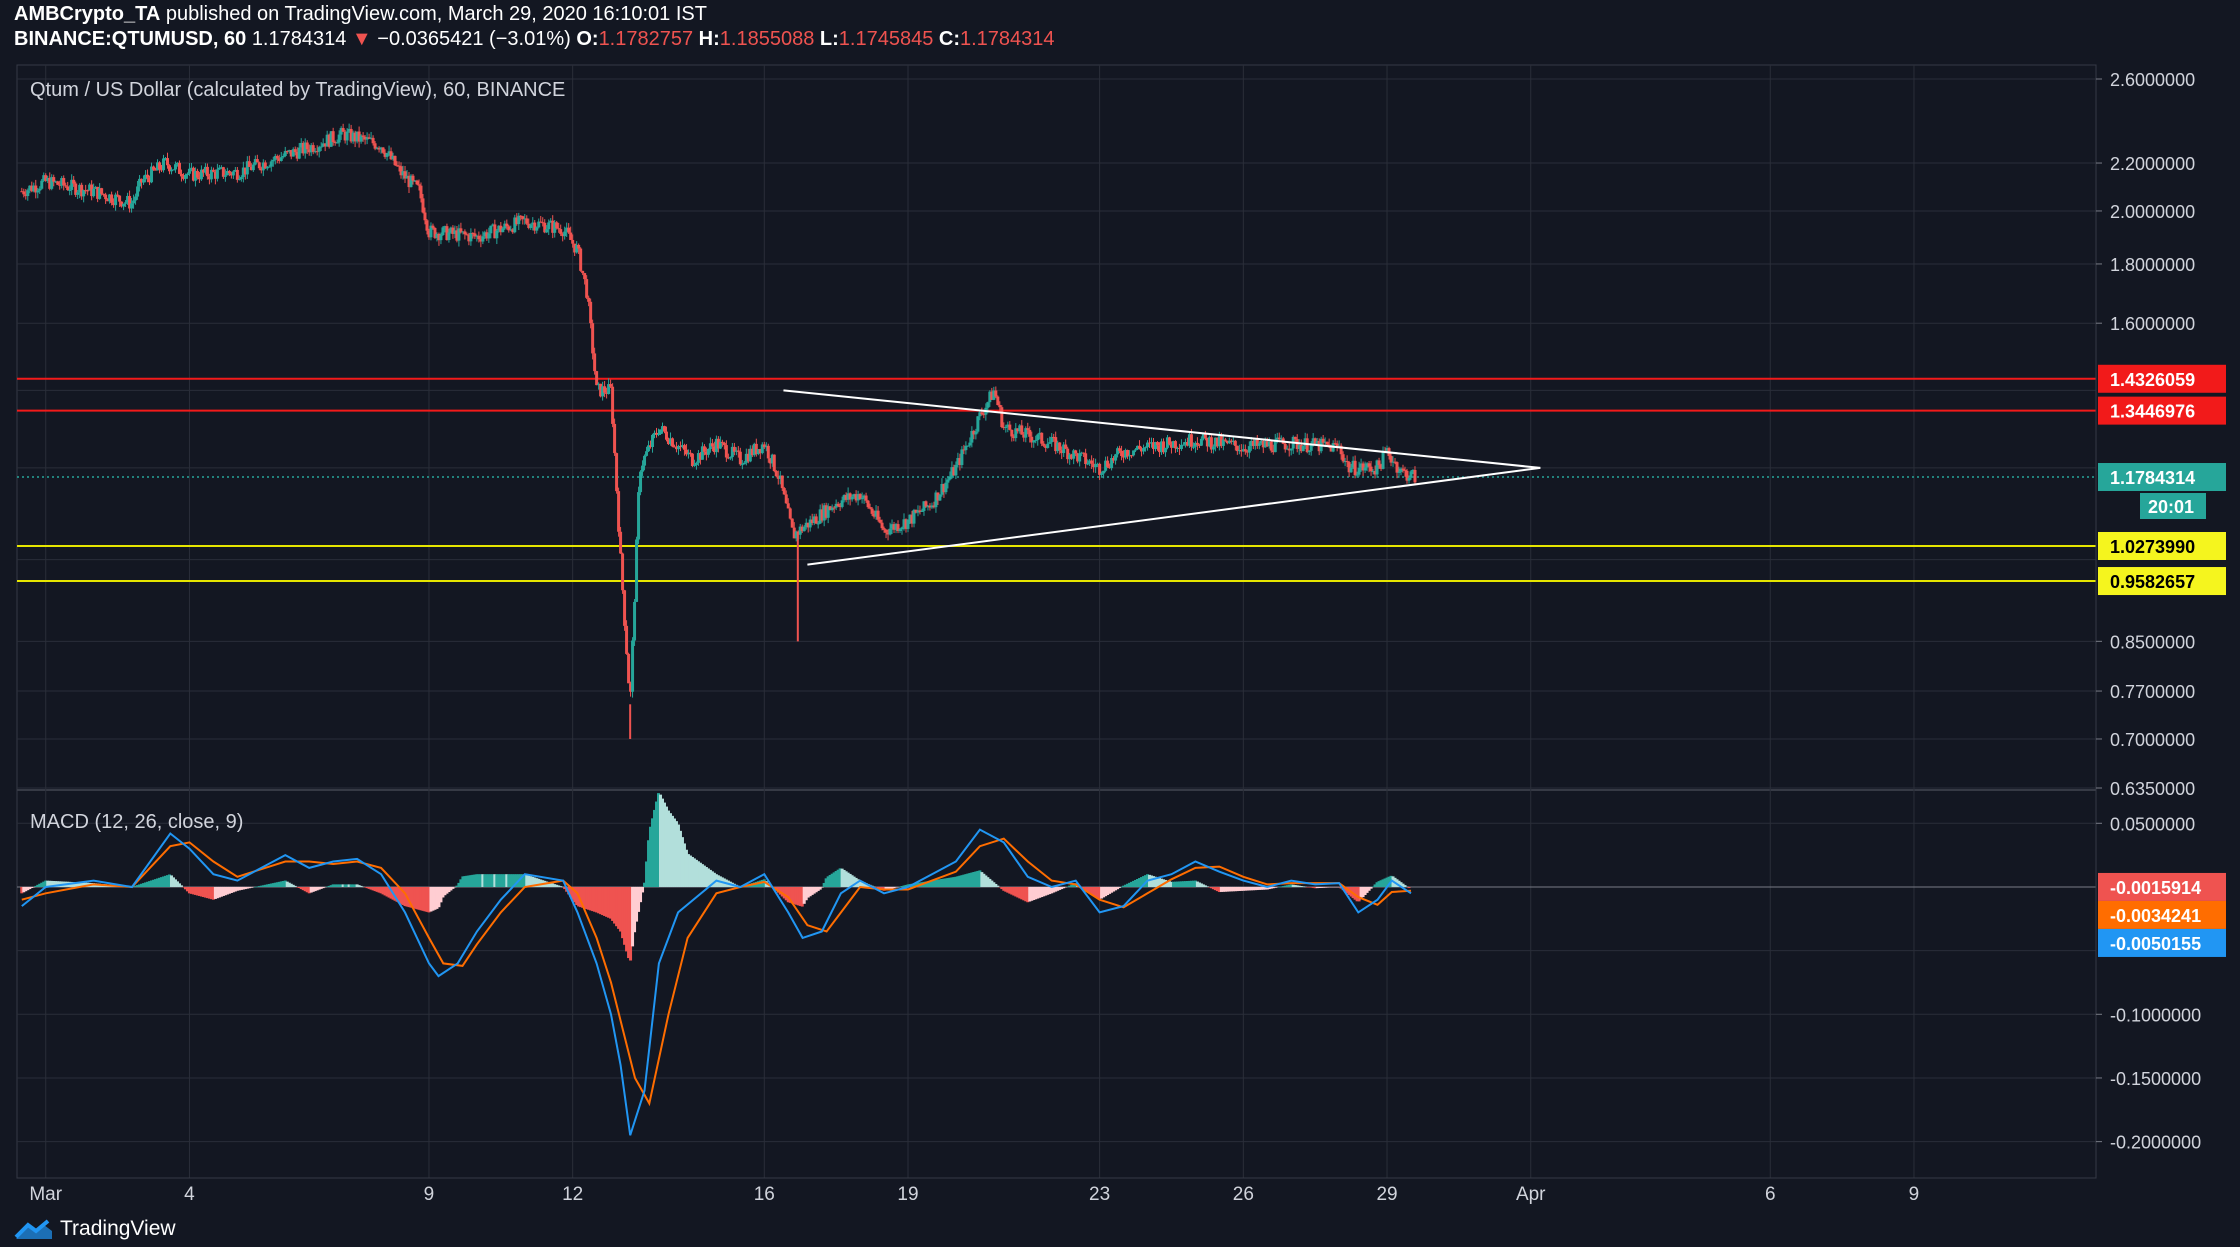 The height and width of the screenshot is (1247, 2240). I want to click on price-axis-label: 0.6350000, so click(2152, 789).